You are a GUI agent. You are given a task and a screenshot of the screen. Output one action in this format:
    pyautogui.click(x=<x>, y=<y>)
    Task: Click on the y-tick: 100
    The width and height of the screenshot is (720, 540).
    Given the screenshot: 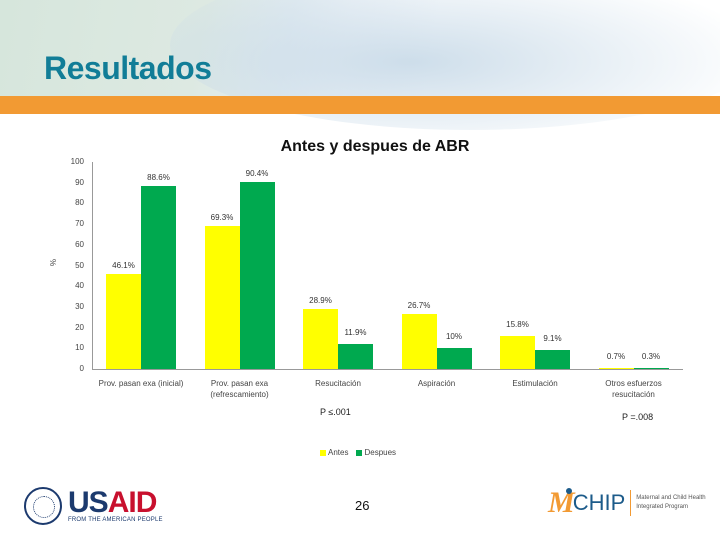 What is the action you would take?
    pyautogui.click(x=77, y=161)
    